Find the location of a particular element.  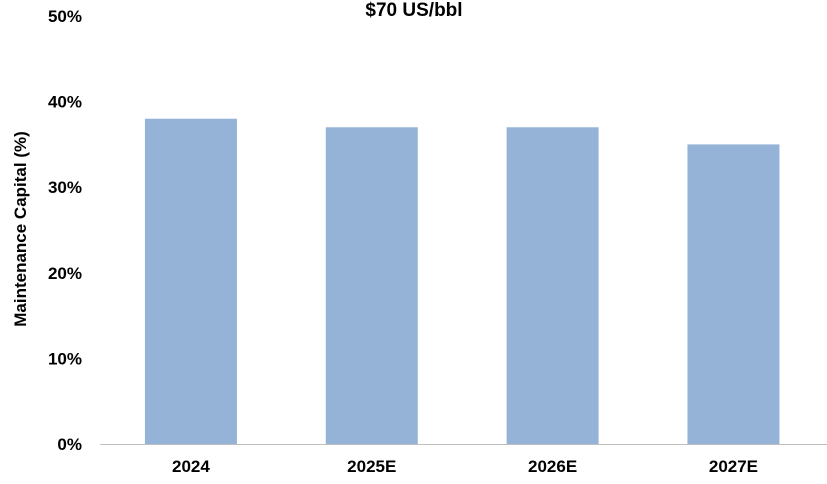

x-tick-label: 2027E is located at coordinates (733, 466).